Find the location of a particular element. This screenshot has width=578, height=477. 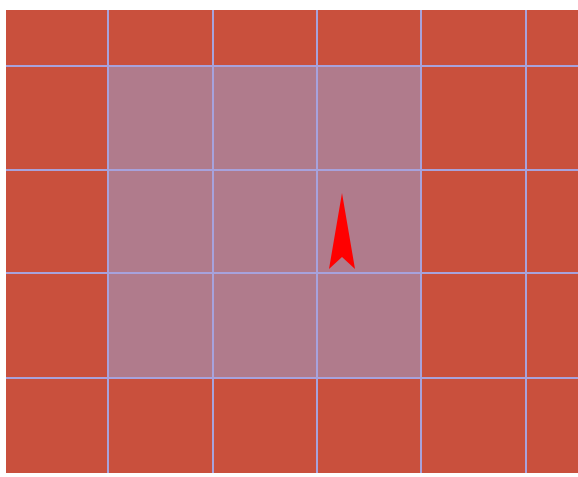

board-cell-r1-c0 is located at coordinates (57, 118).